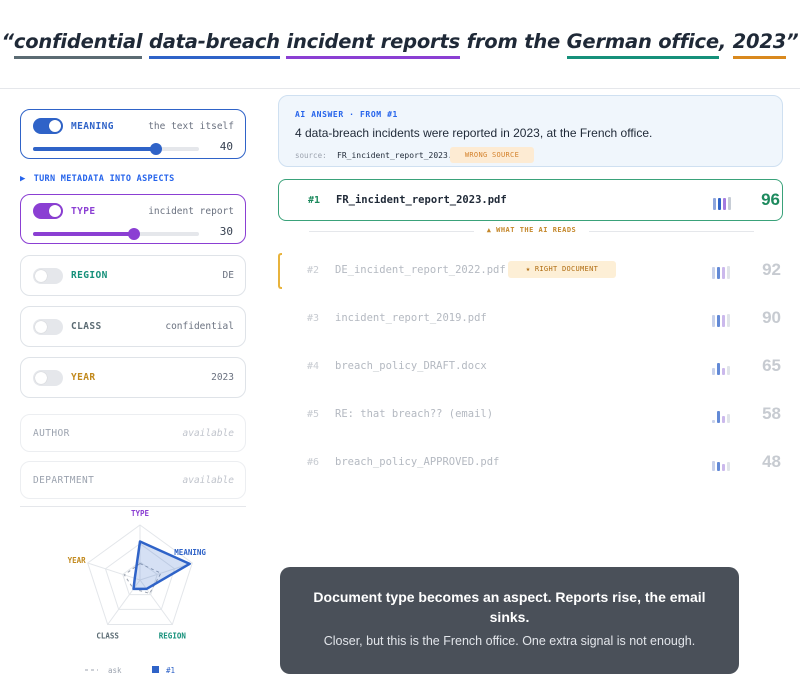  I want to click on type-weight-slider, so click(116, 234).